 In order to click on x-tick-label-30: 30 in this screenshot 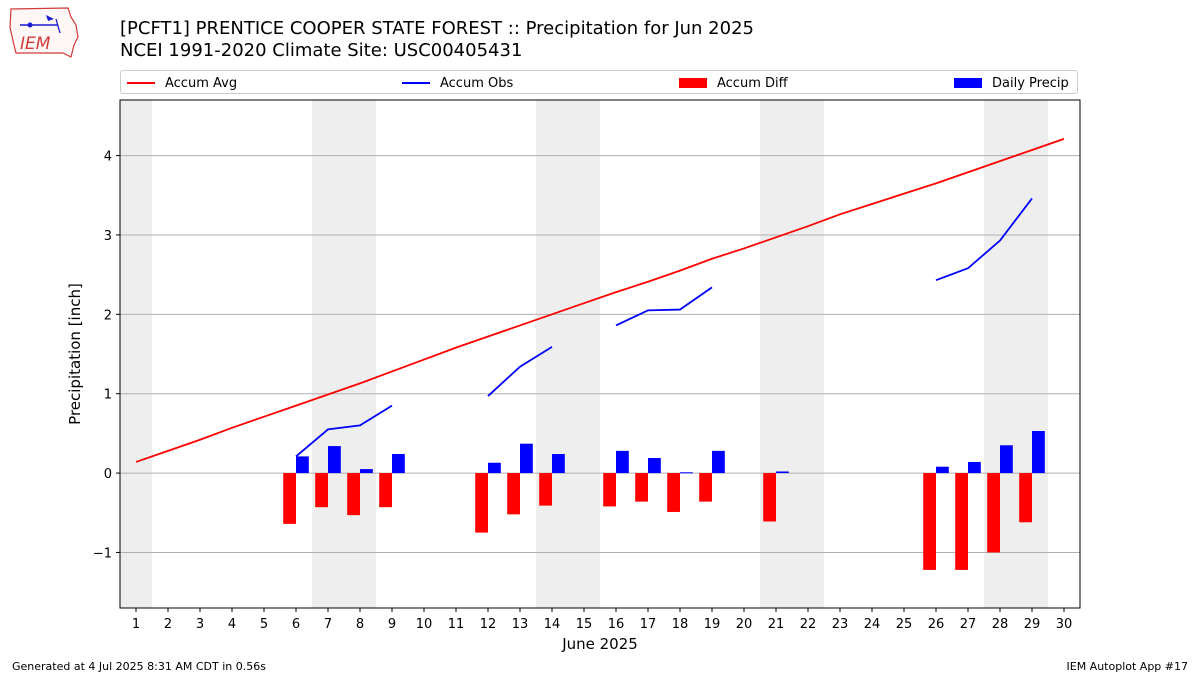, I will do `click(1064, 624)`.